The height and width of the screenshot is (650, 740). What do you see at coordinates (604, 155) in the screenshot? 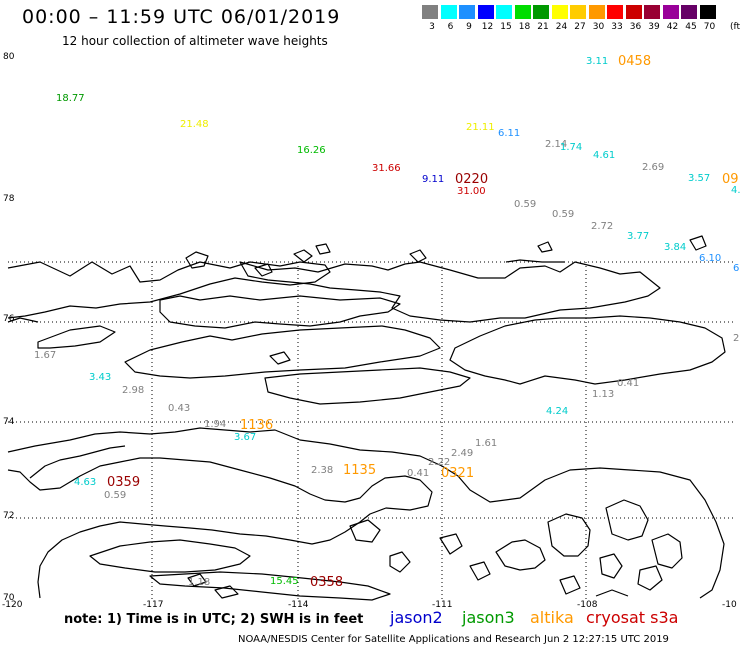
I see `wave-height-label: 4.61` at bounding box center [604, 155].